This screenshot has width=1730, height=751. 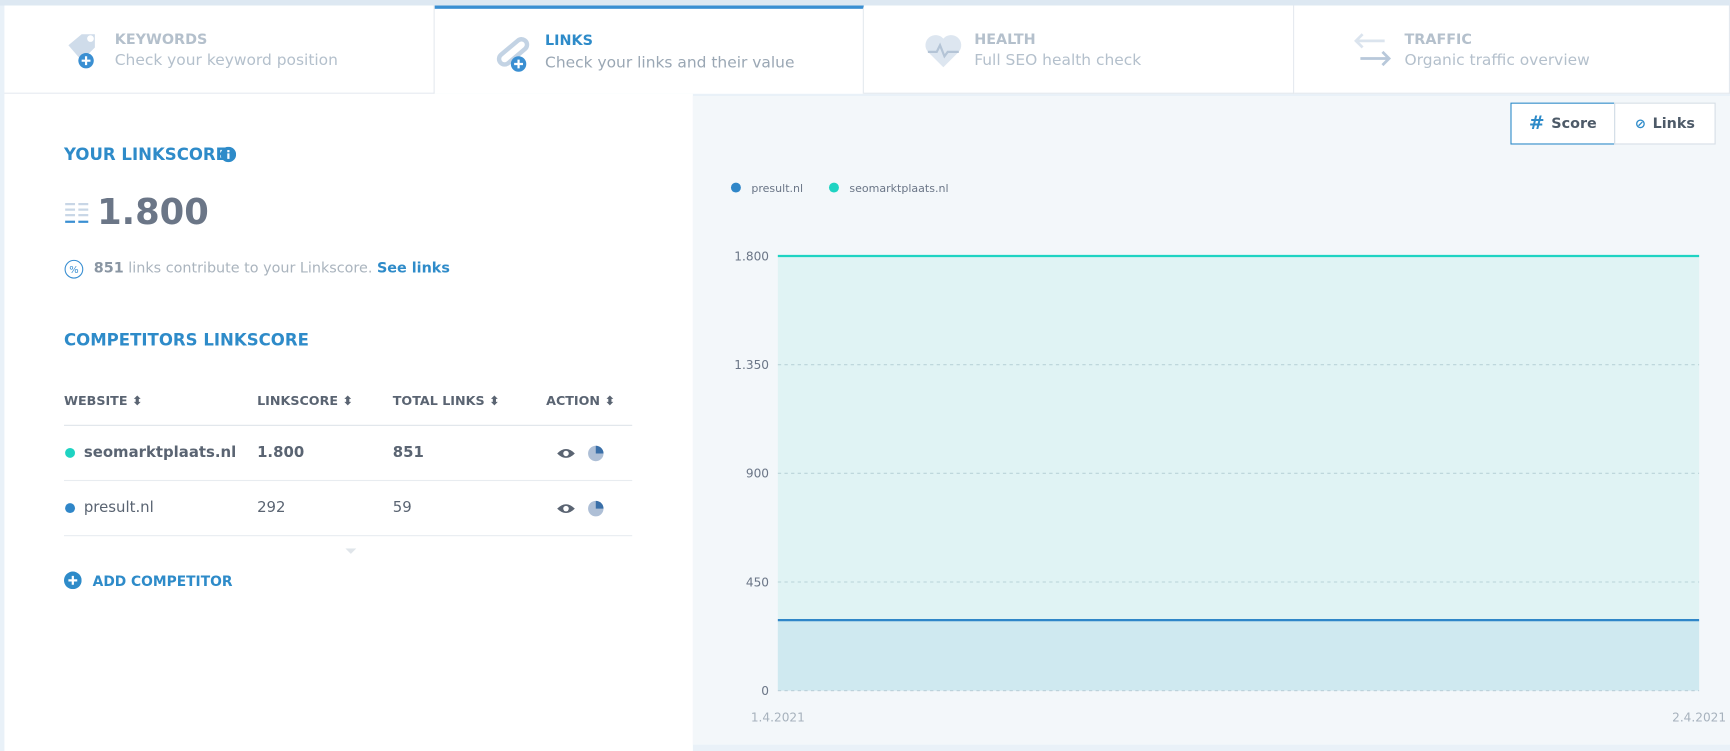 I want to click on tab-health: HEALTH Full SEO health check, so click(x=1079, y=49).